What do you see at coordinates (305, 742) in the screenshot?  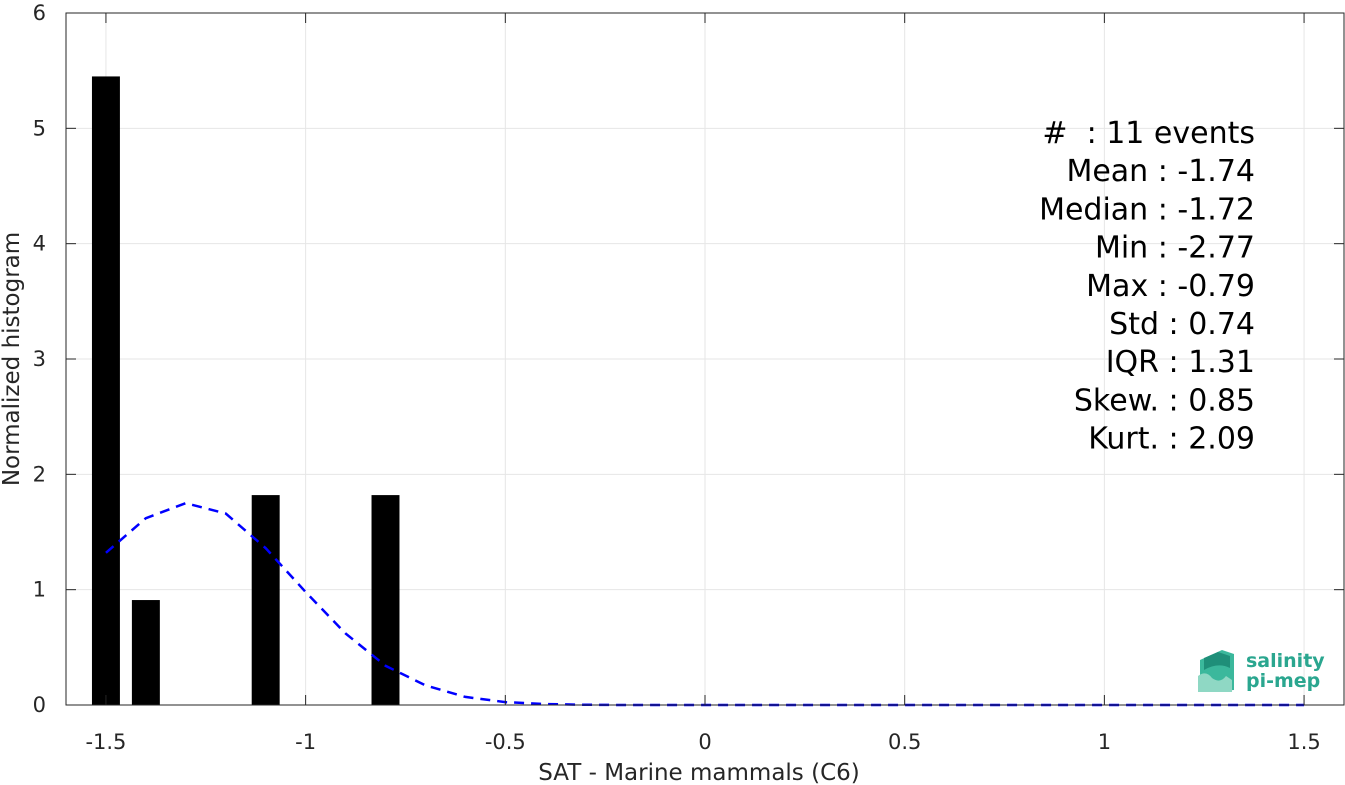 I see `x-tick-label-1: -1` at bounding box center [305, 742].